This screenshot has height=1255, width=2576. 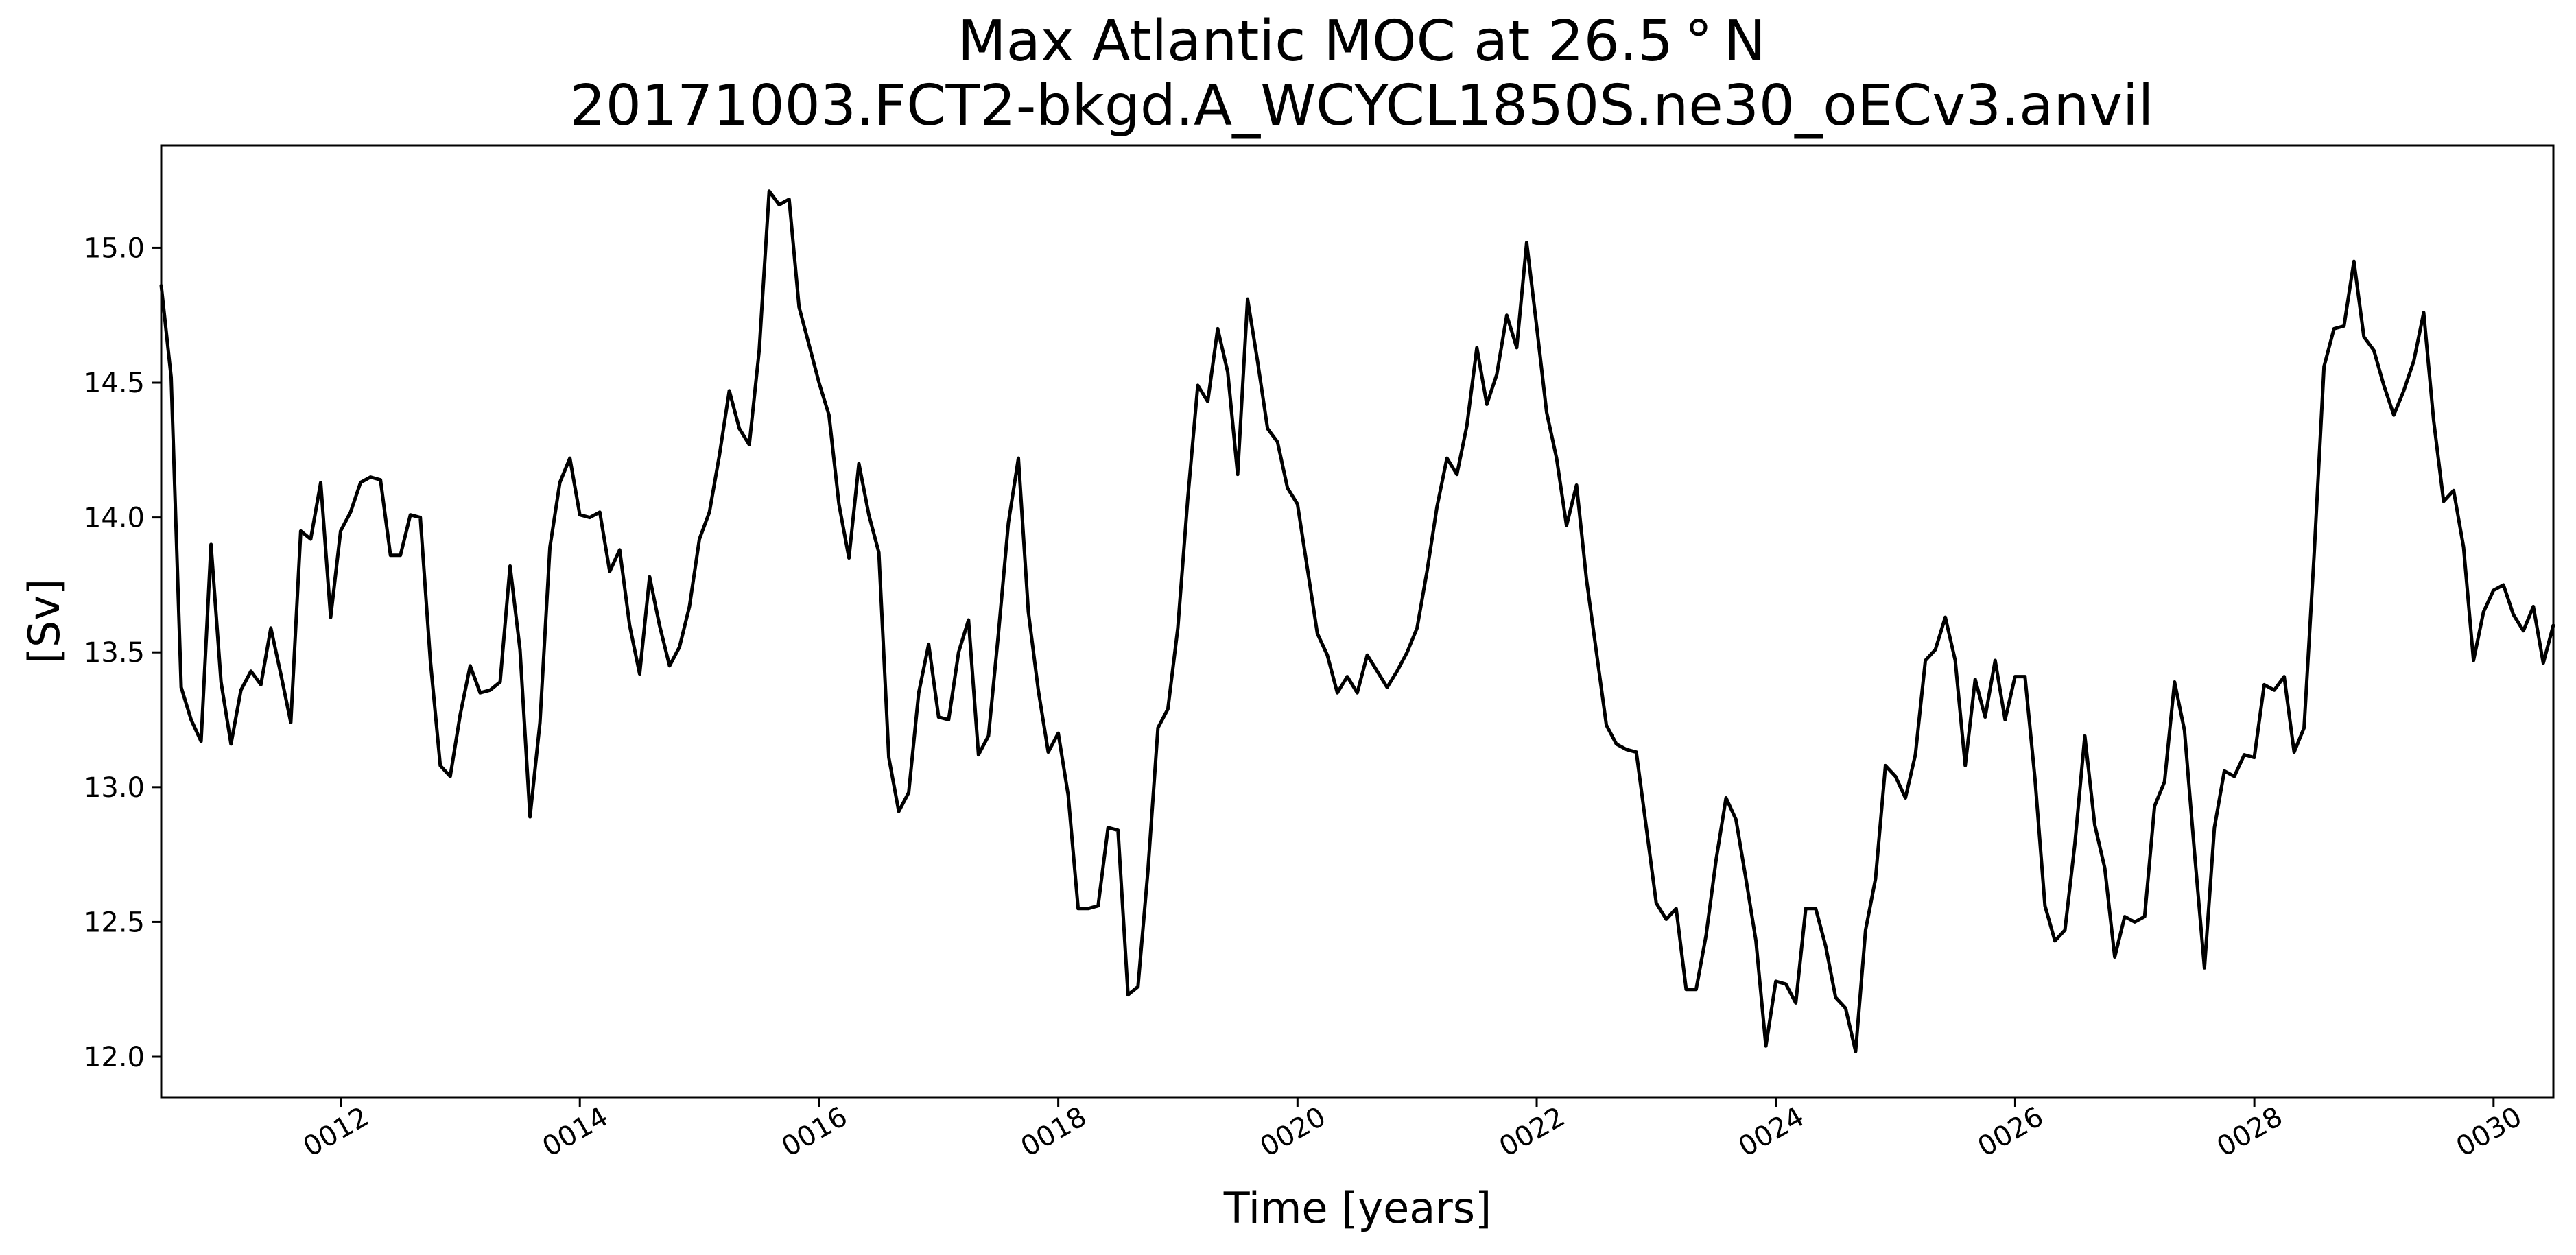 What do you see at coordinates (114, 1057) in the screenshot?
I see `y-tick-label: 12.0` at bounding box center [114, 1057].